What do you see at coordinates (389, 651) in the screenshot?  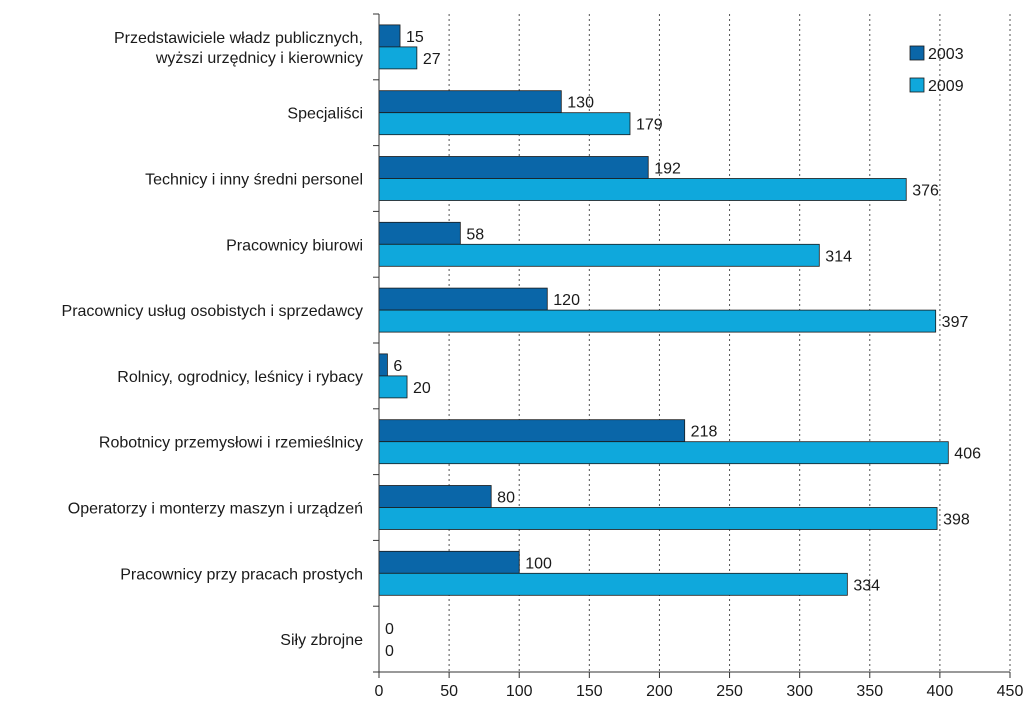 I see `data-label-2009: 0` at bounding box center [389, 651].